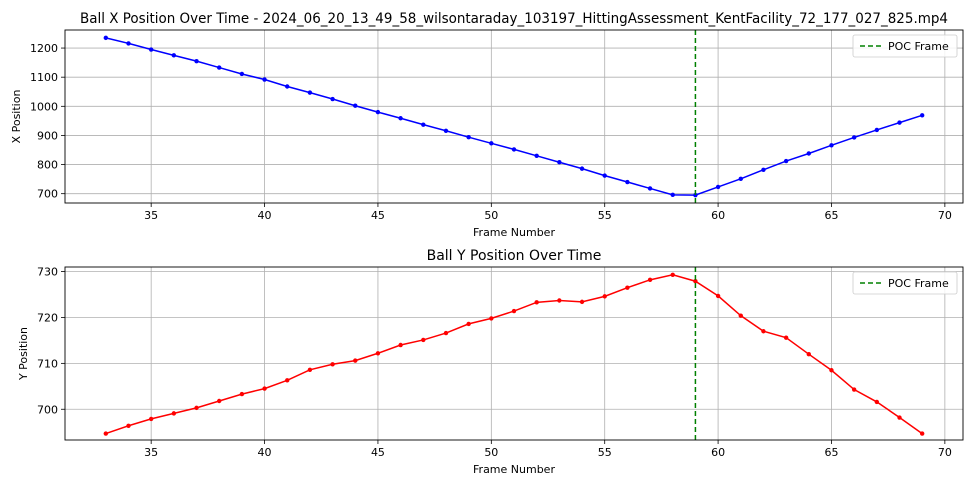  I want to click on y-tick-label: 900, so click(47, 135).